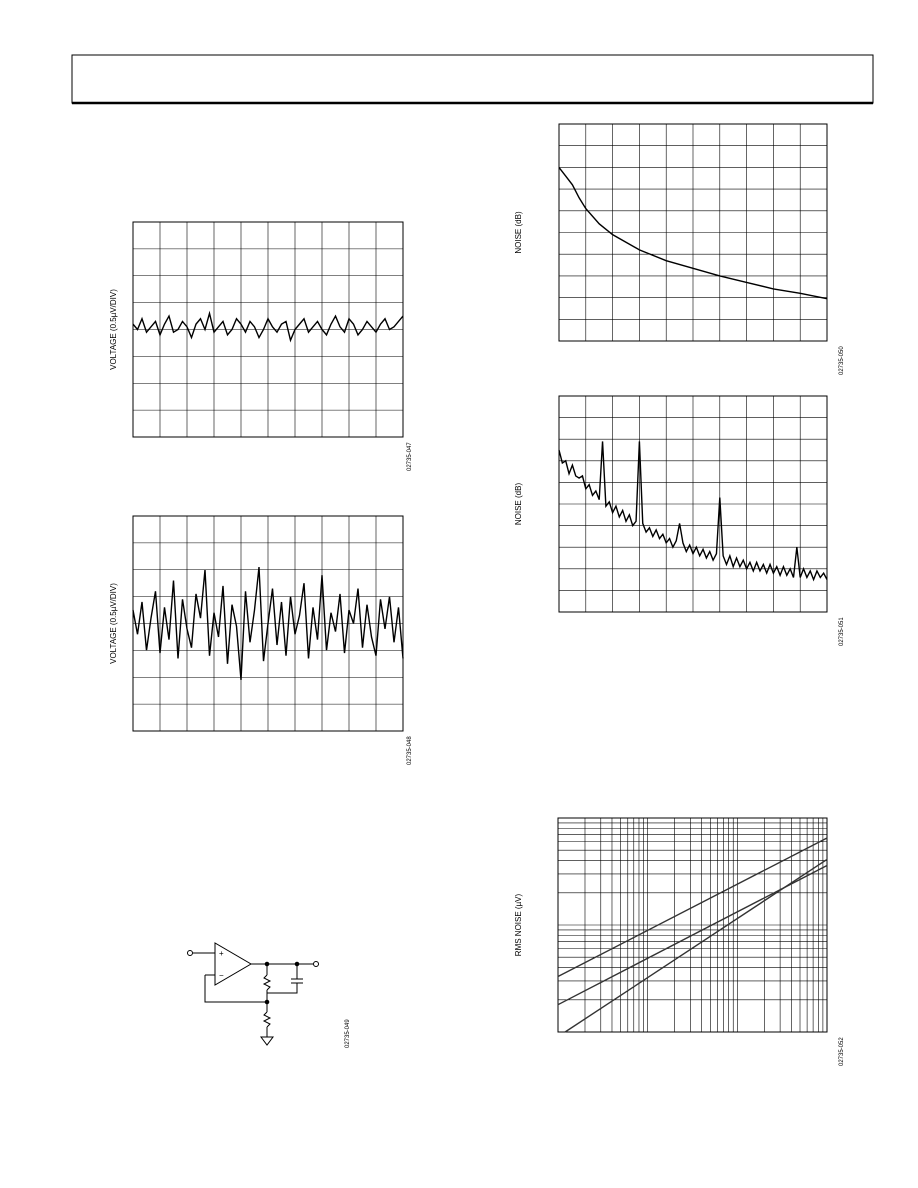 The width and height of the screenshot is (918, 1188). Describe the element at coordinates (233, 964) in the screenshot. I see `op-amp` at that location.